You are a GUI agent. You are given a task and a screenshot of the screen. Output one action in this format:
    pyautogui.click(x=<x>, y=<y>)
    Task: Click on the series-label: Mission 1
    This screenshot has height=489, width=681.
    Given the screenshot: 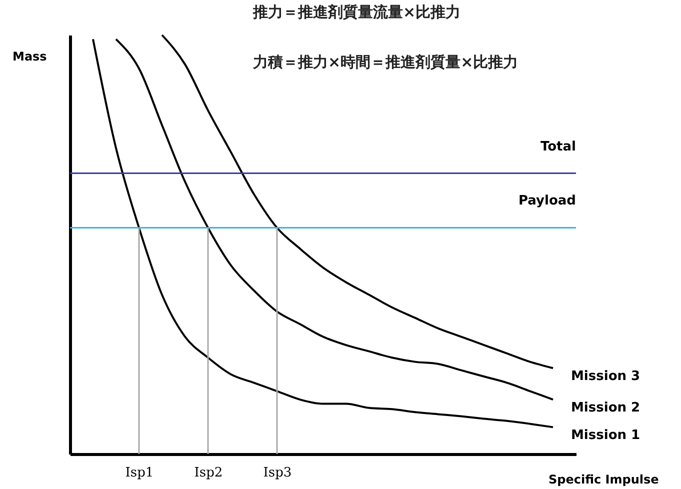 What is the action you would take?
    pyautogui.click(x=605, y=436)
    